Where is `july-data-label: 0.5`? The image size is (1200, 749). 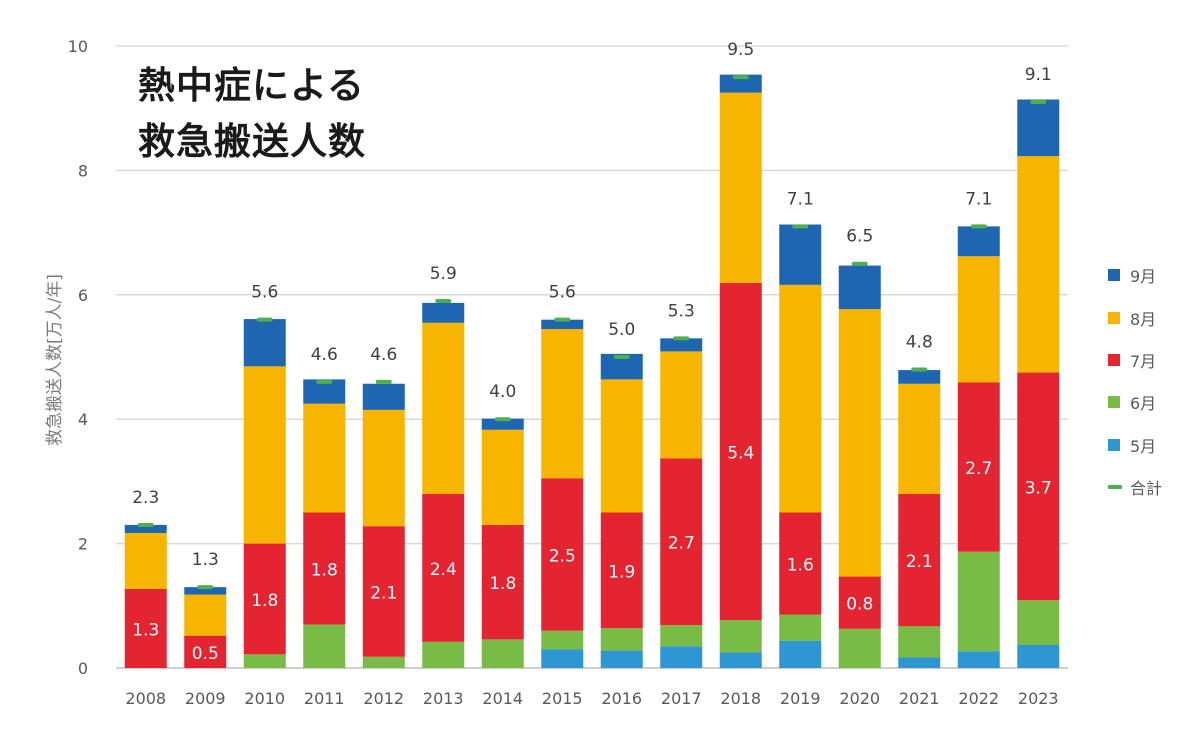 july-data-label: 0.5 is located at coordinates (205, 654).